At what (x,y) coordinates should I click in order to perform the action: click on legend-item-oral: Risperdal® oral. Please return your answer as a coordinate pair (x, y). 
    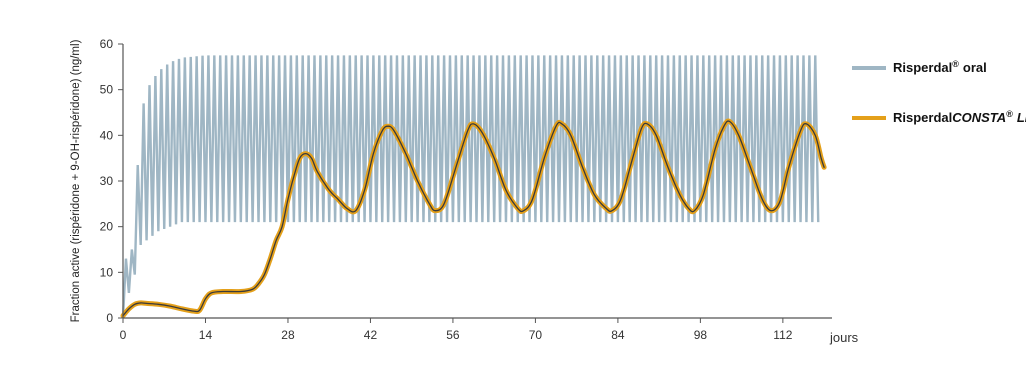
    Looking at the image, I should click on (919, 67).